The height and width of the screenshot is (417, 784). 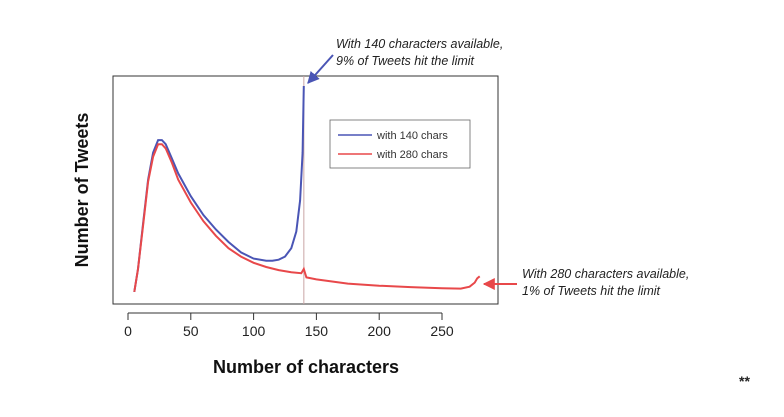 What do you see at coordinates (219, 189) in the screenshot?
I see `series-line-with-140-chars` at bounding box center [219, 189].